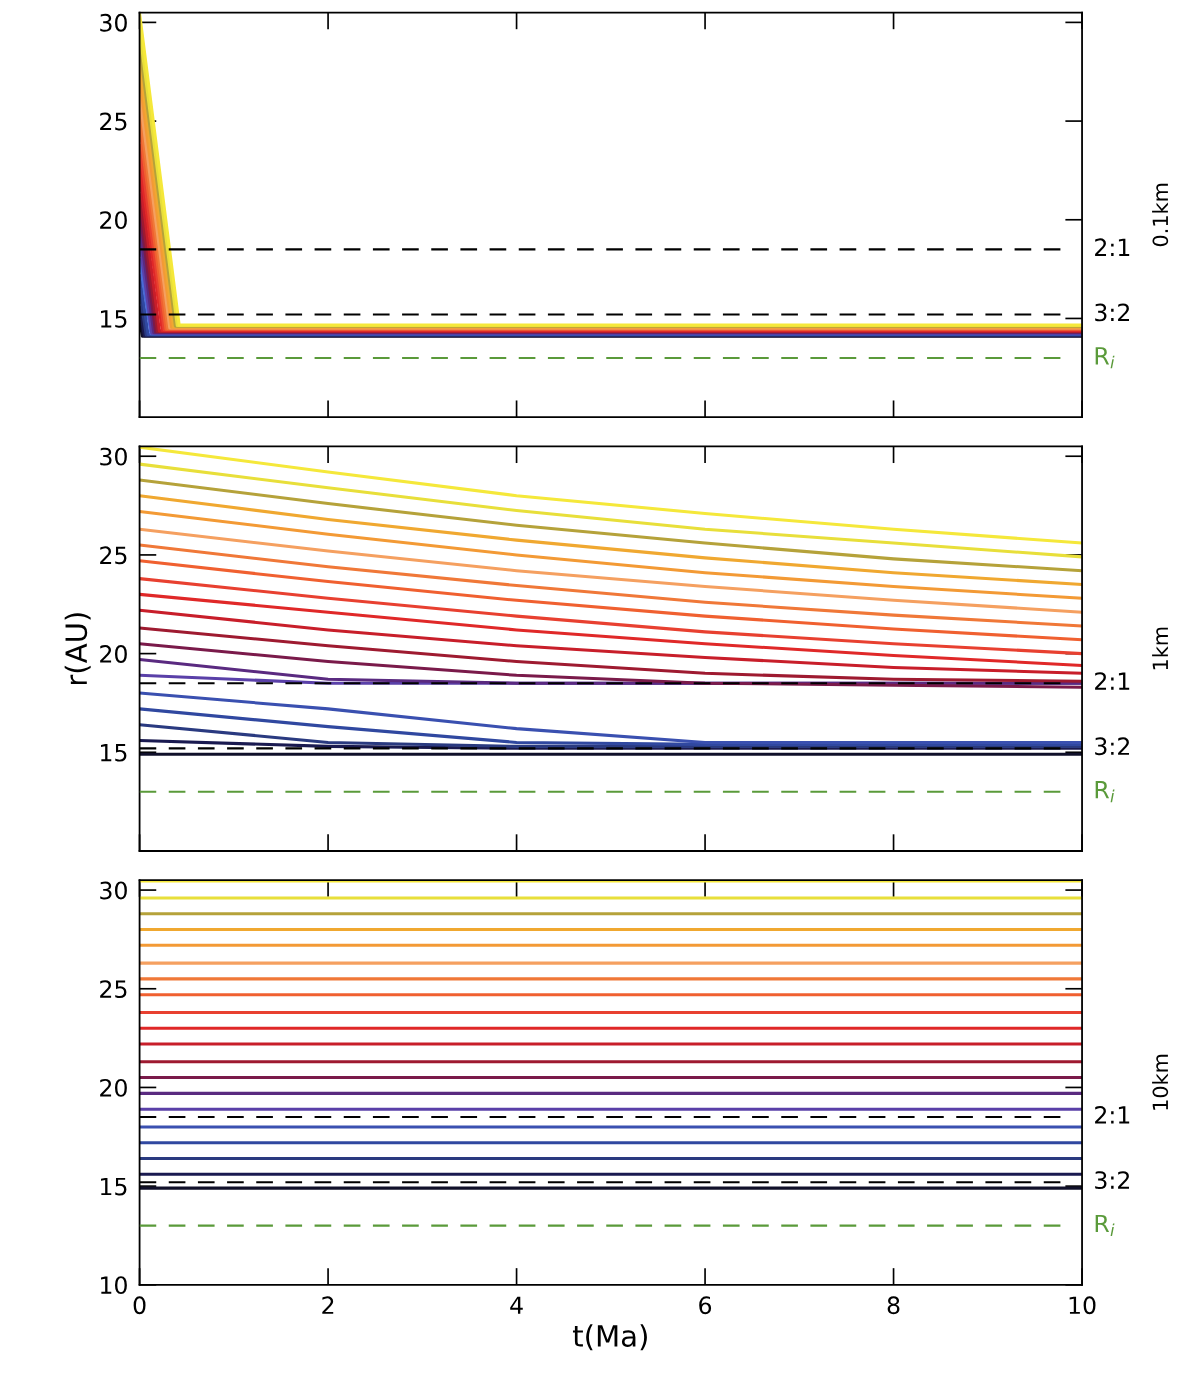 Image resolution: width=1193 pixels, height=1392 pixels. Describe the element at coordinates (139, 1305) in the screenshot. I see `x-tick-label: 0` at that location.